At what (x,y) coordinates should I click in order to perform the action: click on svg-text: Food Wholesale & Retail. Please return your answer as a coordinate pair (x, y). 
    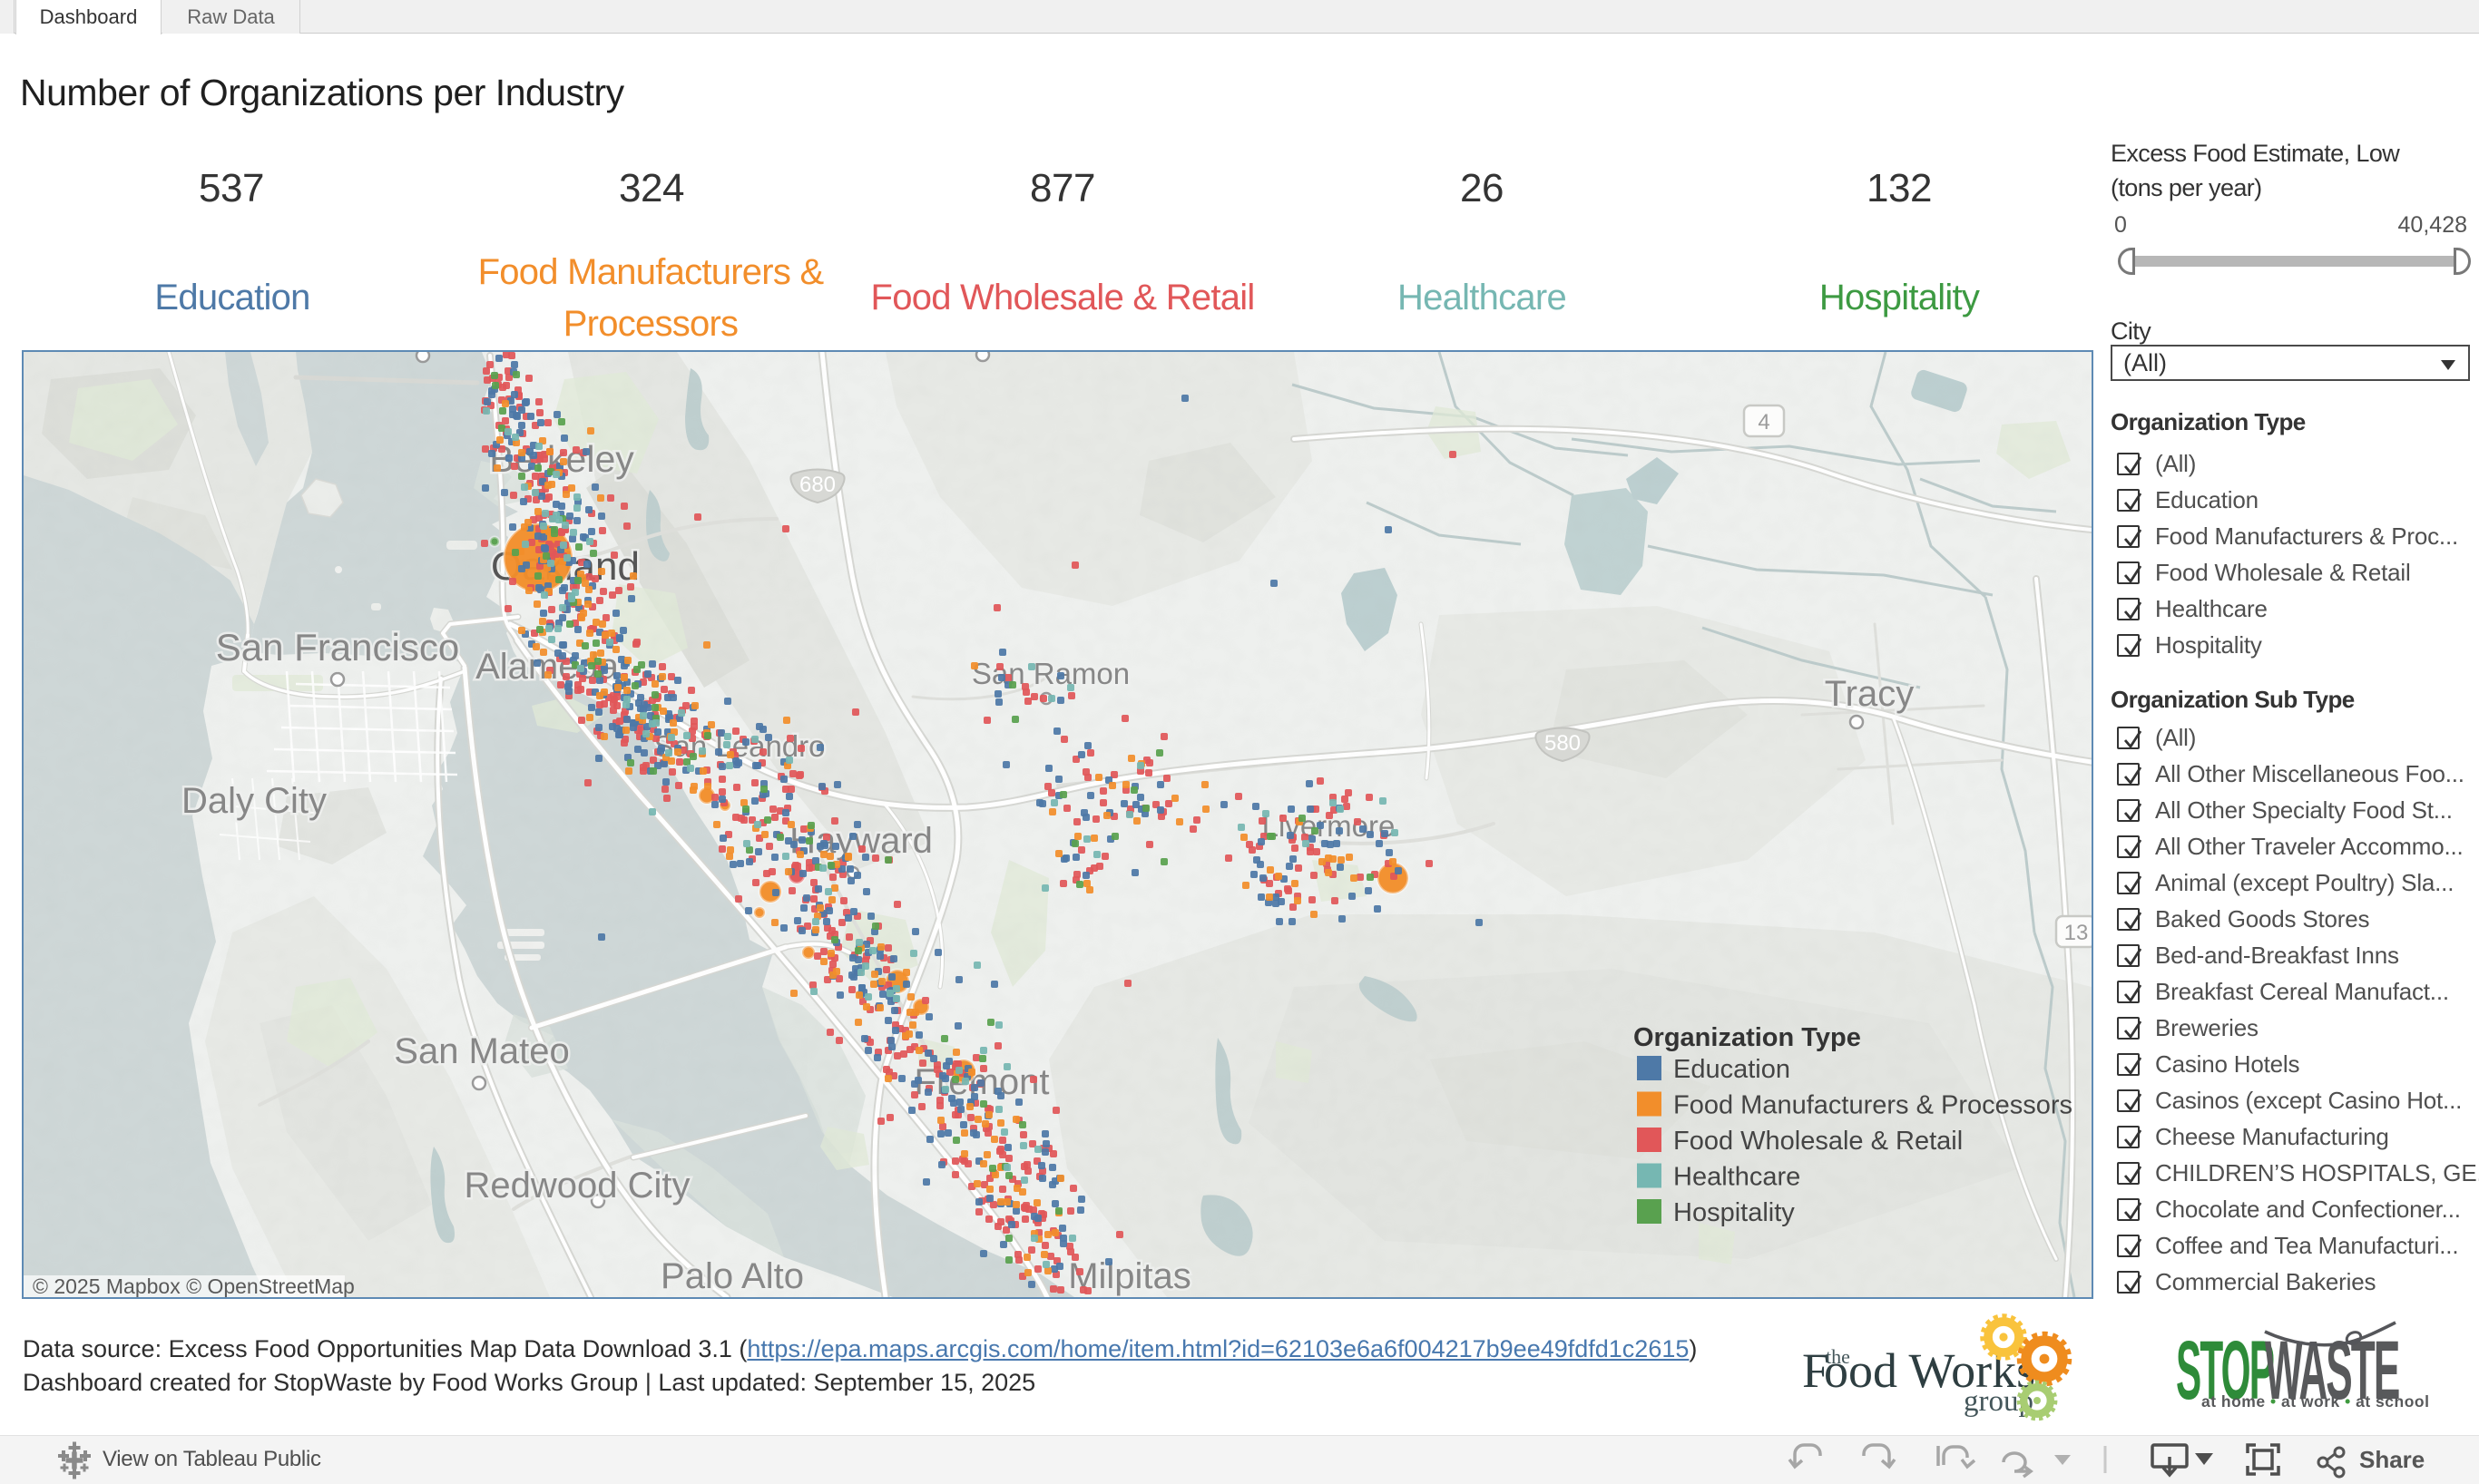
    Looking at the image, I should click on (1818, 1141).